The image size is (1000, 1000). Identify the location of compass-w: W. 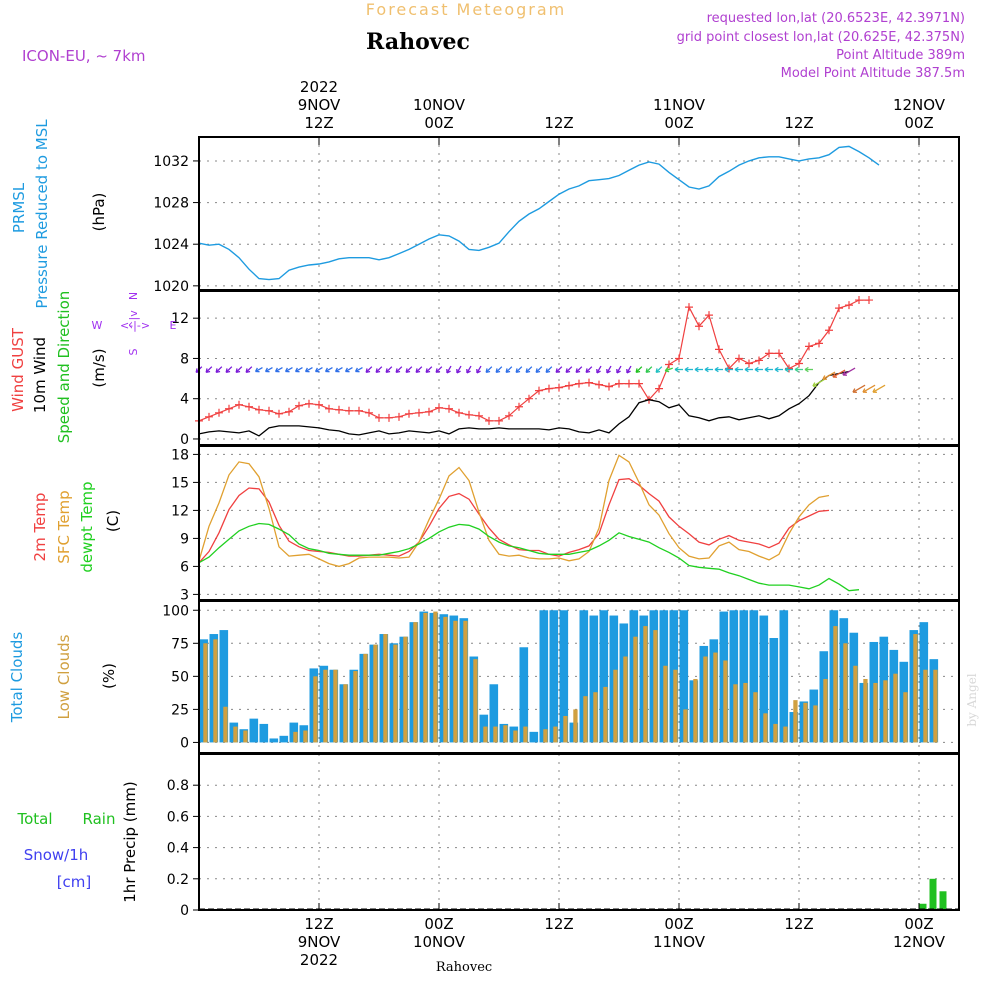
(97, 325).